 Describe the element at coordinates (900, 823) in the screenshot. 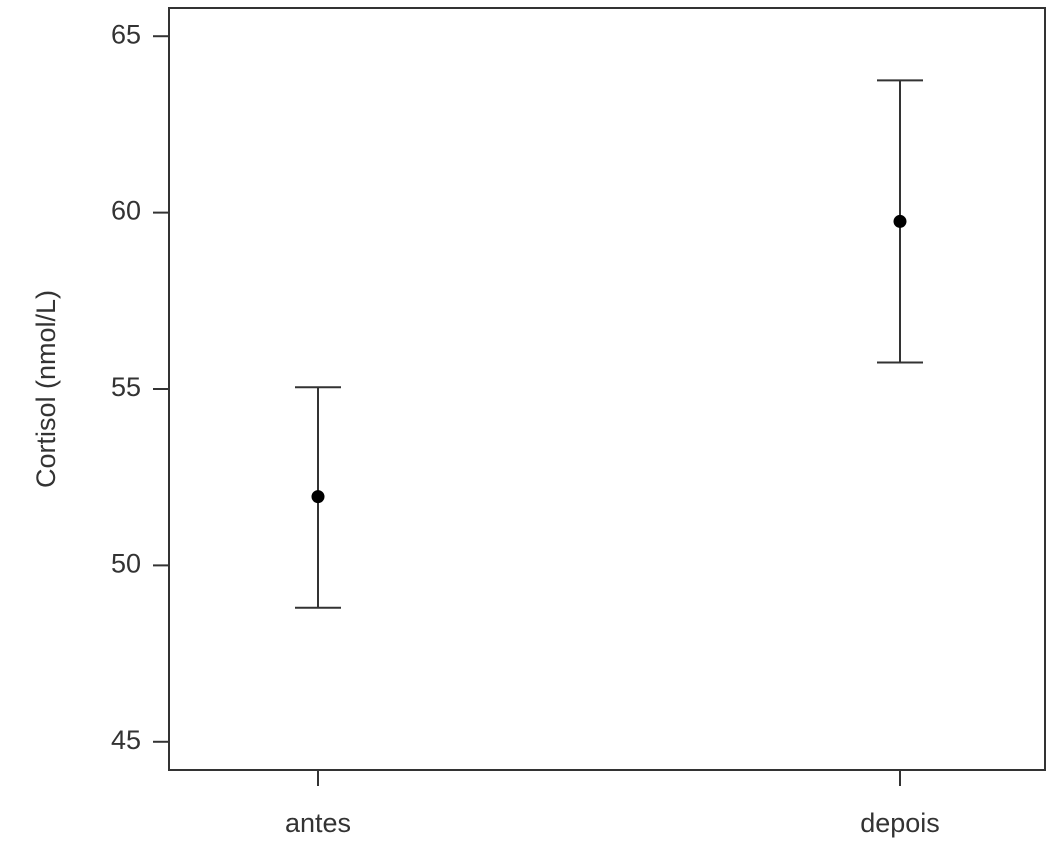

I see `x-tick-label-depois: depois` at that location.